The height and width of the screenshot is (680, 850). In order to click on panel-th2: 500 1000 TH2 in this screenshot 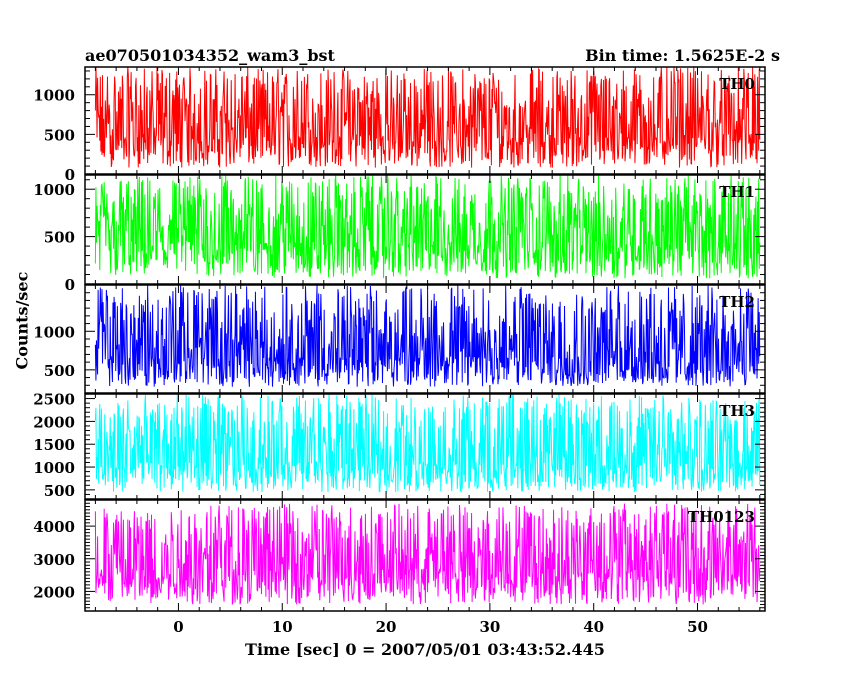, I will do `click(399, 339)`.